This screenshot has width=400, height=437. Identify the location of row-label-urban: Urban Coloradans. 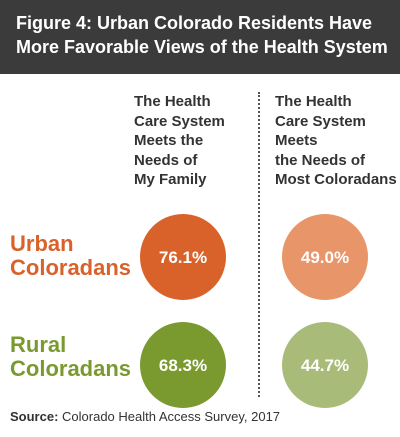
(70, 256).